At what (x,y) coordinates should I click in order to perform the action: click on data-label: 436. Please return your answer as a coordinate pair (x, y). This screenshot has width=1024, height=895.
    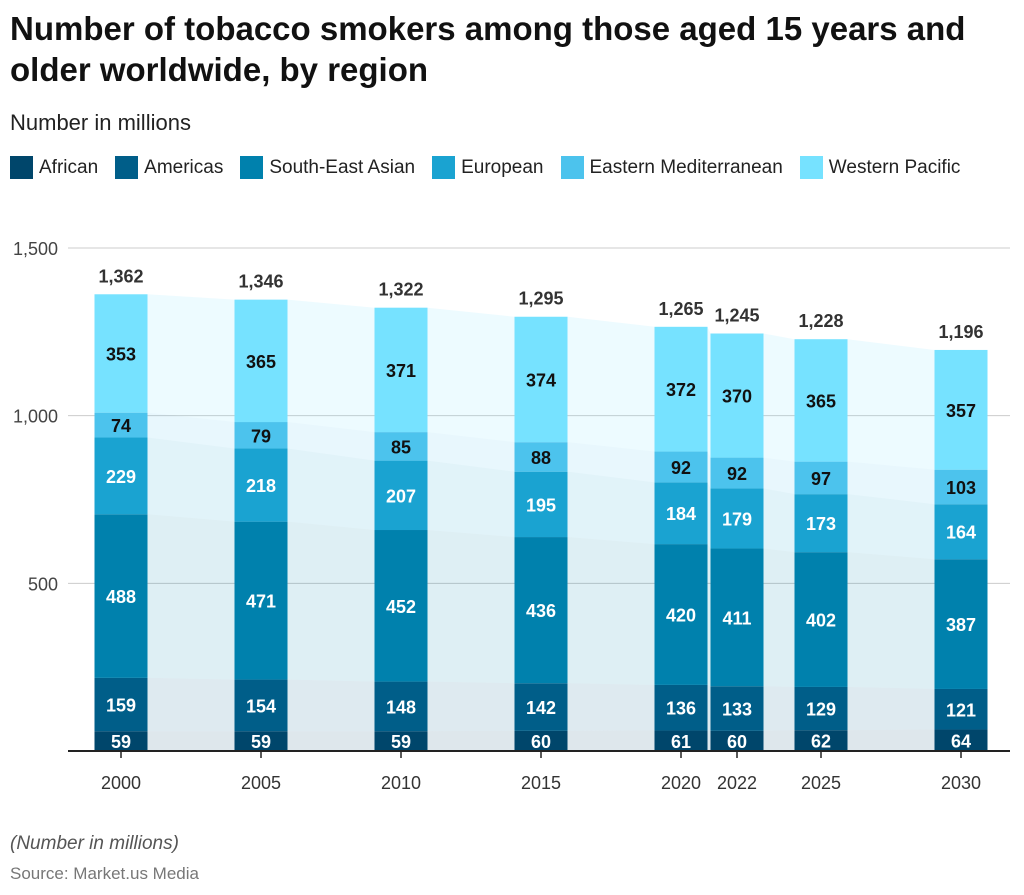
    Looking at the image, I should click on (541, 611).